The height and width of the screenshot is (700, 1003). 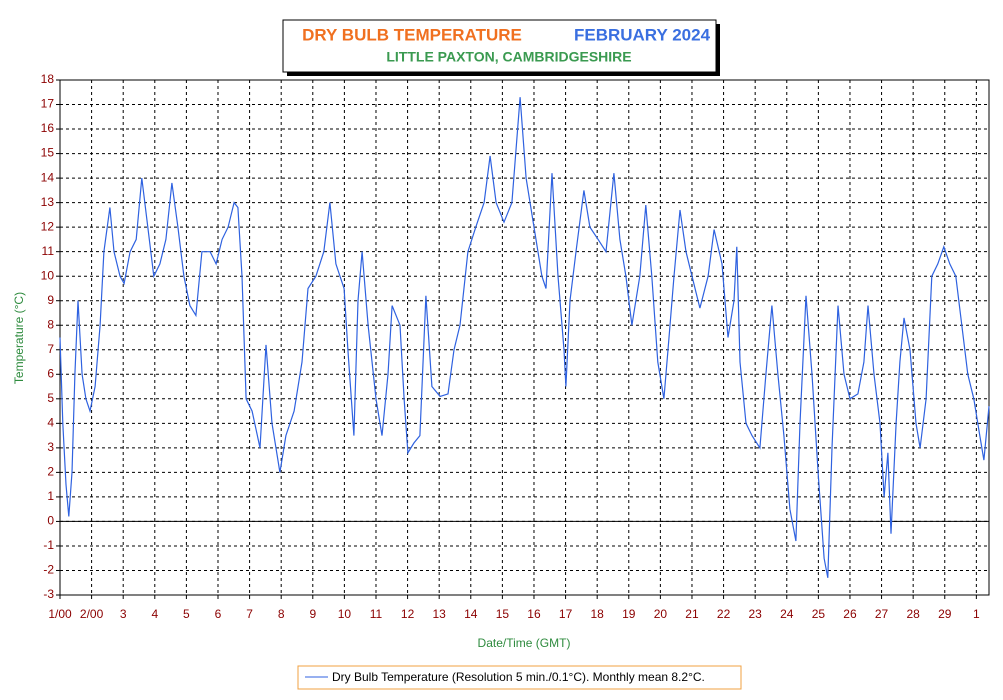 What do you see at coordinates (50, 398) in the screenshot?
I see `y-tick-label: 5` at bounding box center [50, 398].